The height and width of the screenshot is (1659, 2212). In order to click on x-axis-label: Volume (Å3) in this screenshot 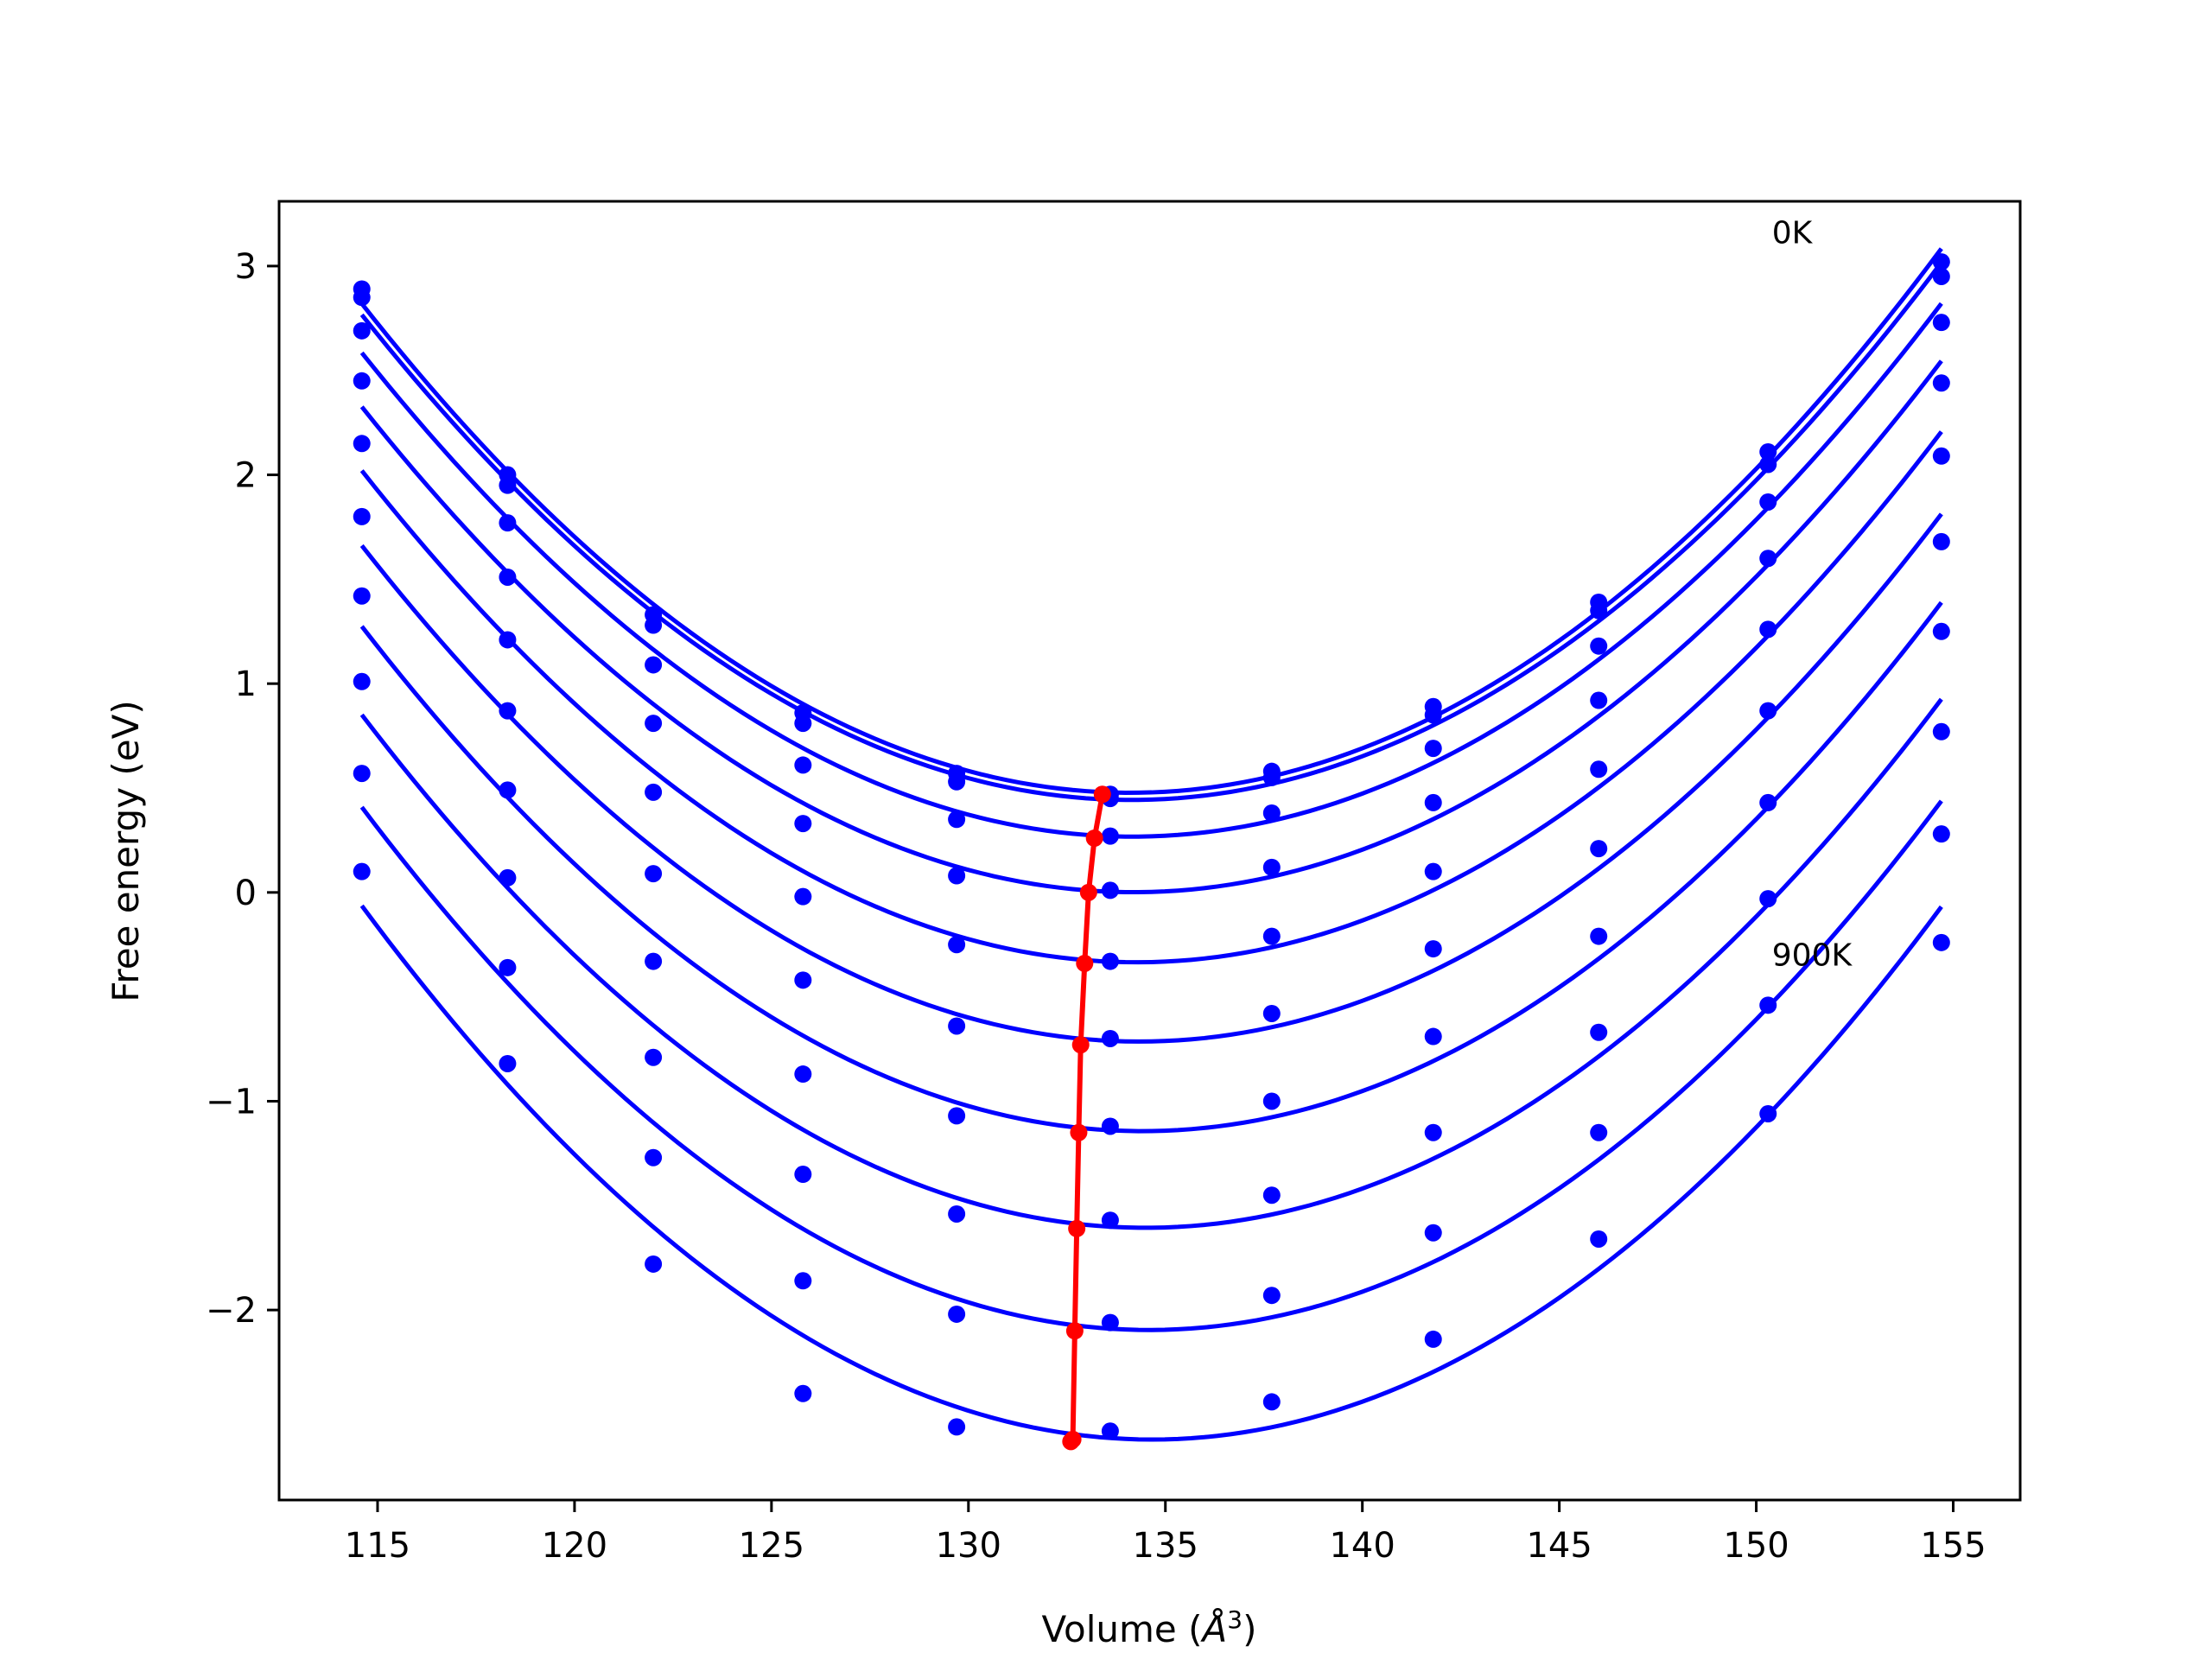, I will do `click(1149, 1628)`.